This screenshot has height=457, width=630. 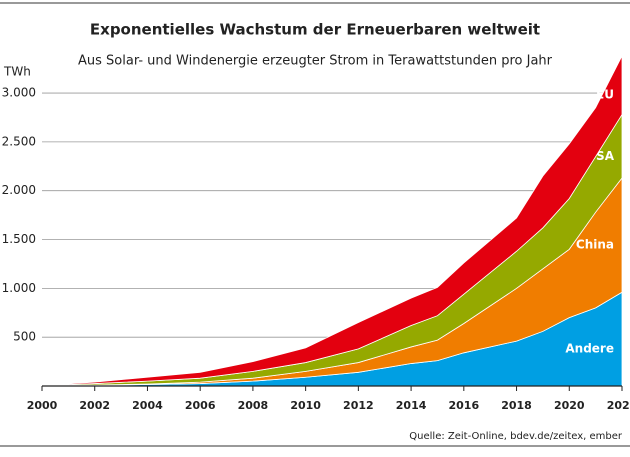 What do you see at coordinates (595, 245) in the screenshot?
I see `series-label: China` at bounding box center [595, 245].